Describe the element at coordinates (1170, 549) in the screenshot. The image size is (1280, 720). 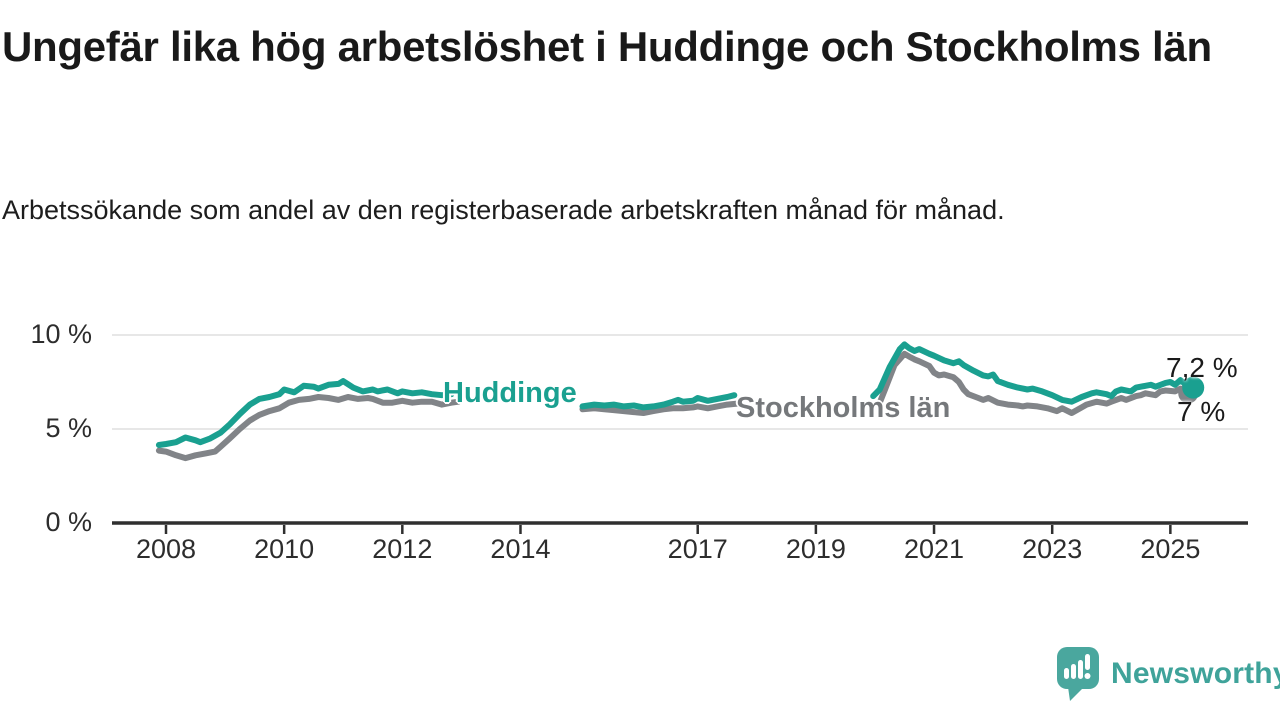
I see `x-axis-label-2025: 2025` at that location.